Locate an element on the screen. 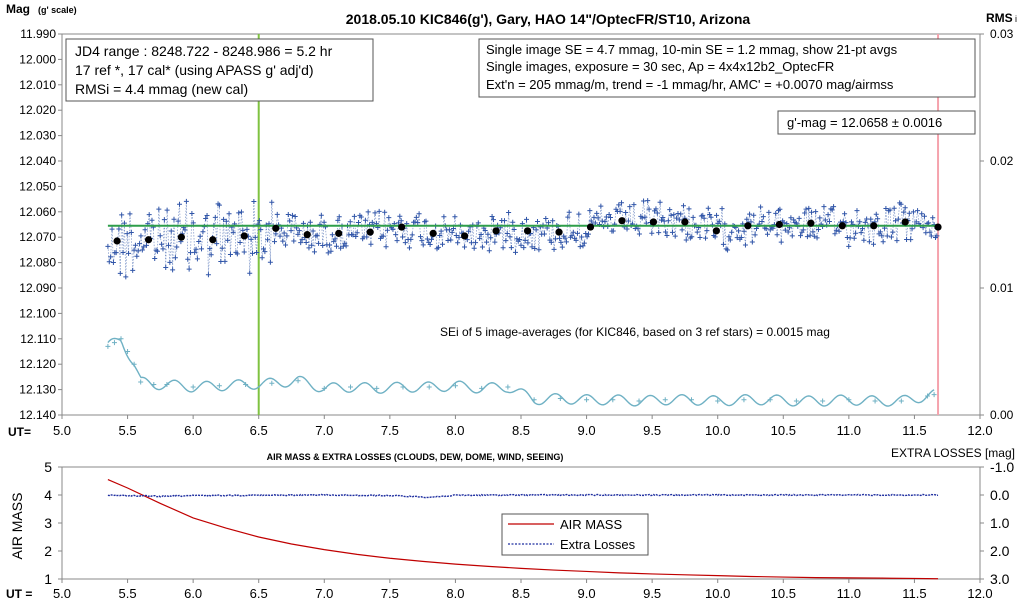 Image resolution: width=1027 pixels, height=604 pixels. main-xtick-label: 5.0 is located at coordinates (62, 430).